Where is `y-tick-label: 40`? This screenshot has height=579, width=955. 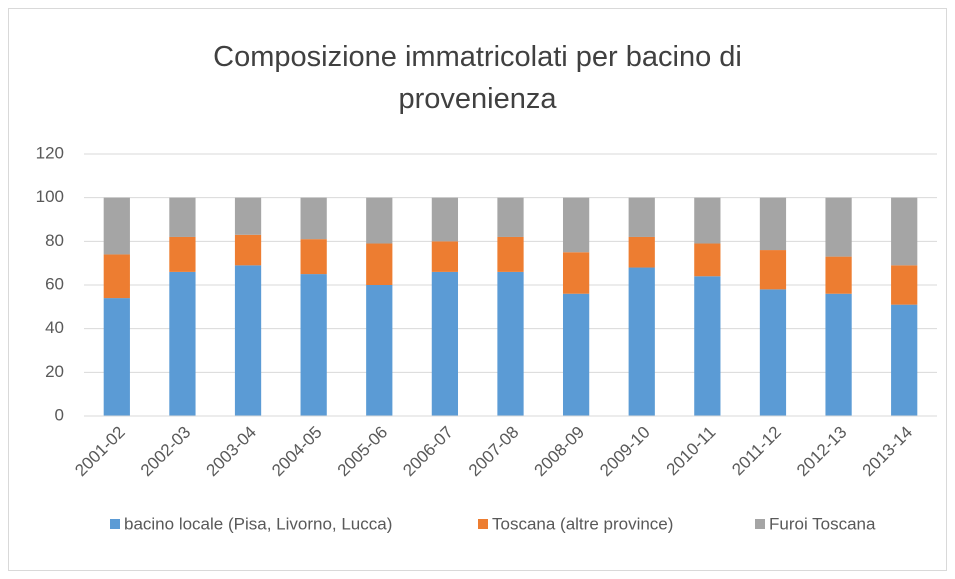 y-tick-label: 40 is located at coordinates (54, 327).